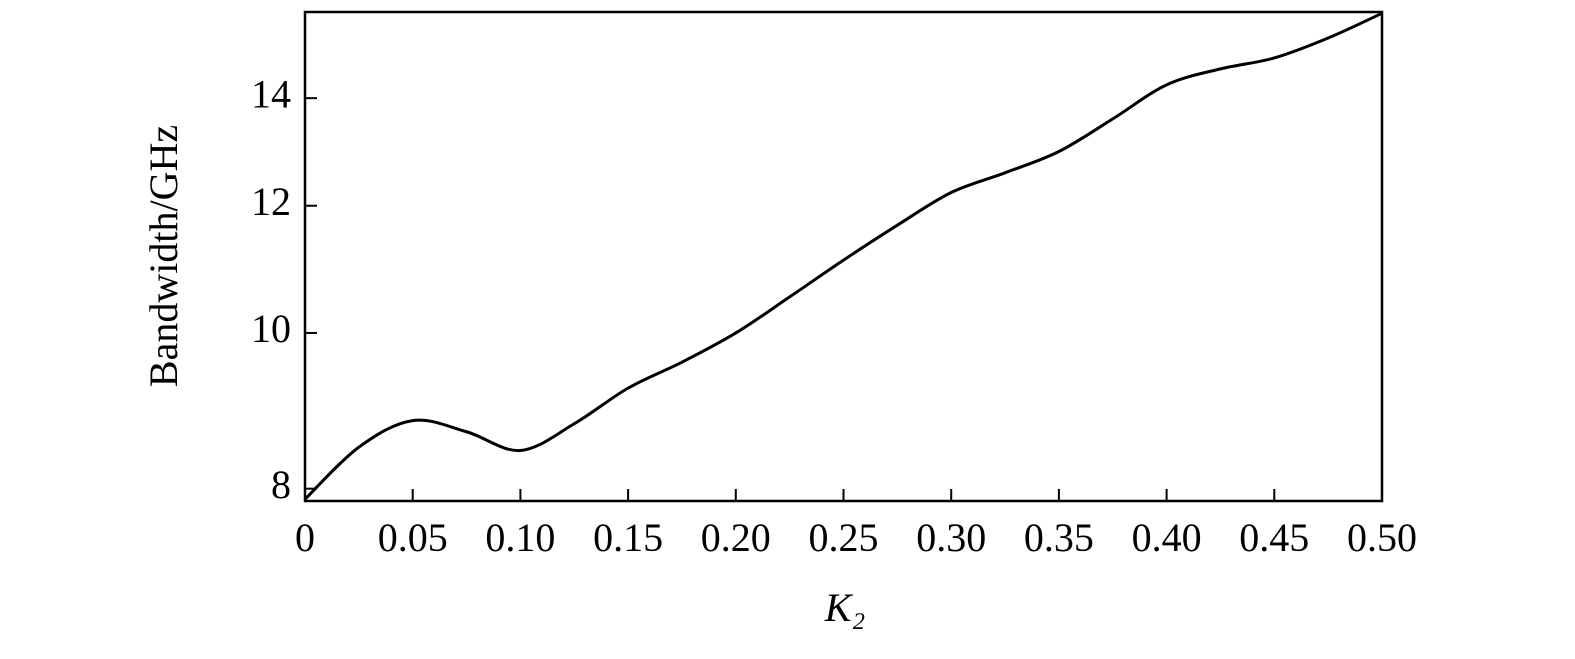 This screenshot has width=1575, height=659. I want to click on x-tick-label: 0.35, so click(1059, 537).